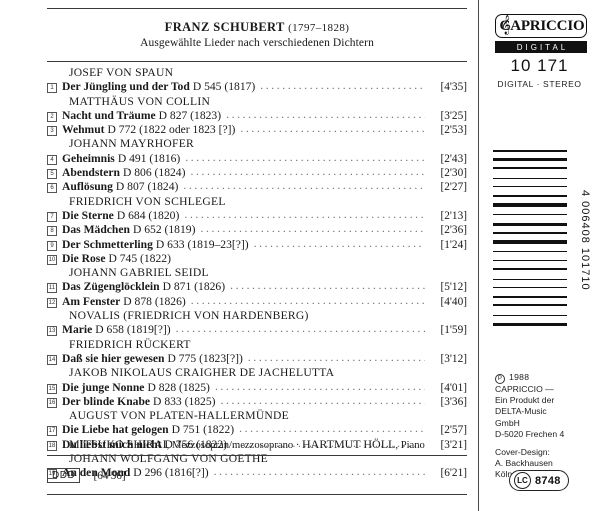 The width and height of the screenshot is (600, 511). I want to click on track-catalogue-meta: D 833 (1825), so click(184, 401).